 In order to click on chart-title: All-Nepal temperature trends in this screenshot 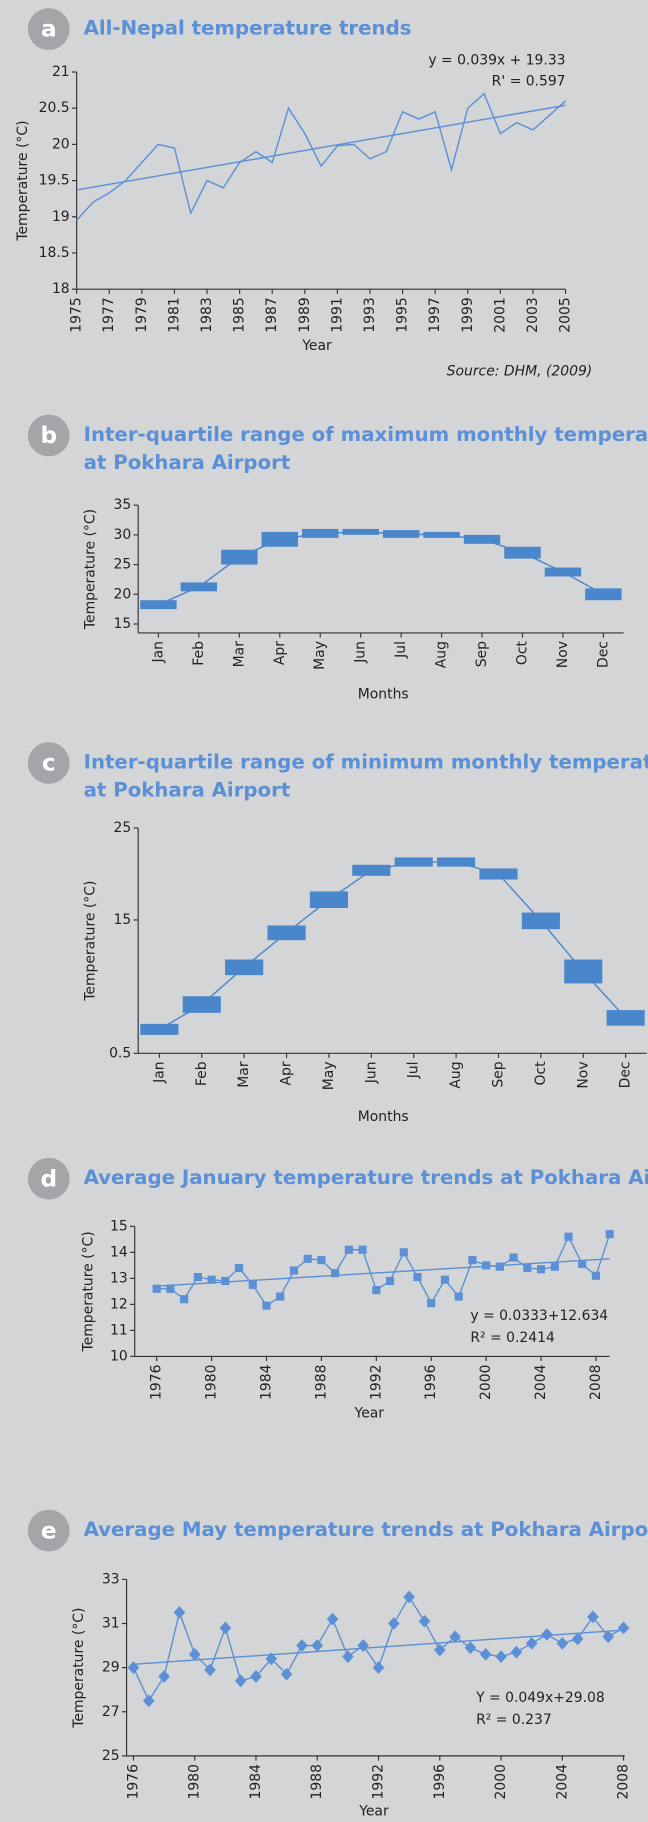, I will do `click(248, 28)`.